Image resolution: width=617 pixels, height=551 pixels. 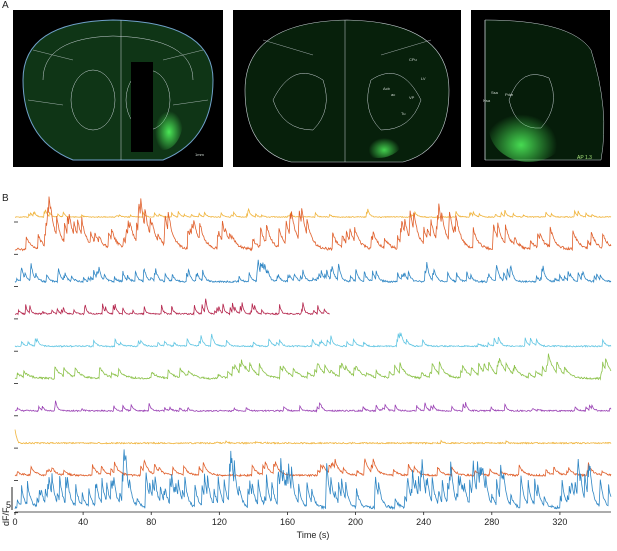 I want to click on ap-coordinate-label: AP 1.3, so click(x=584, y=158).